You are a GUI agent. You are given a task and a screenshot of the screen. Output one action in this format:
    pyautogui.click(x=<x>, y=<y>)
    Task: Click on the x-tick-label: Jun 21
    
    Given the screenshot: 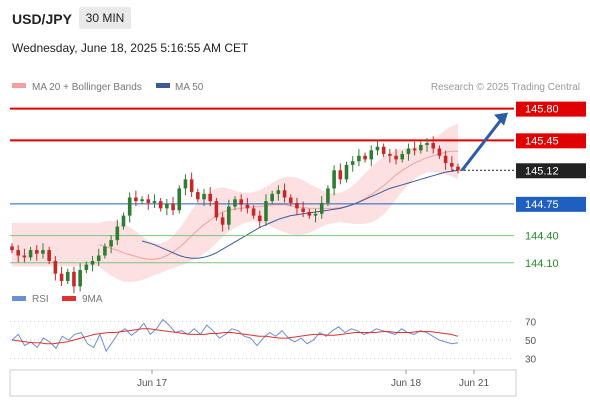 What is the action you would take?
    pyautogui.click(x=474, y=383)
    